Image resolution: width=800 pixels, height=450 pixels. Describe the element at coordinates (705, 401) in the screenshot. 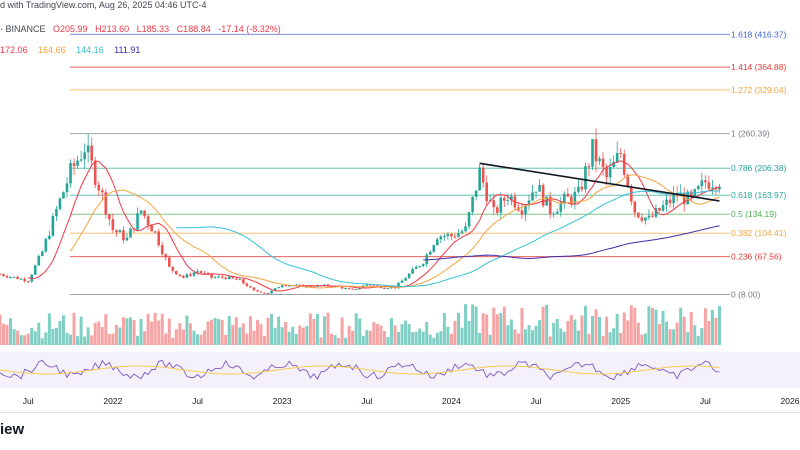

I see `x-tick-label: Jul` at that location.